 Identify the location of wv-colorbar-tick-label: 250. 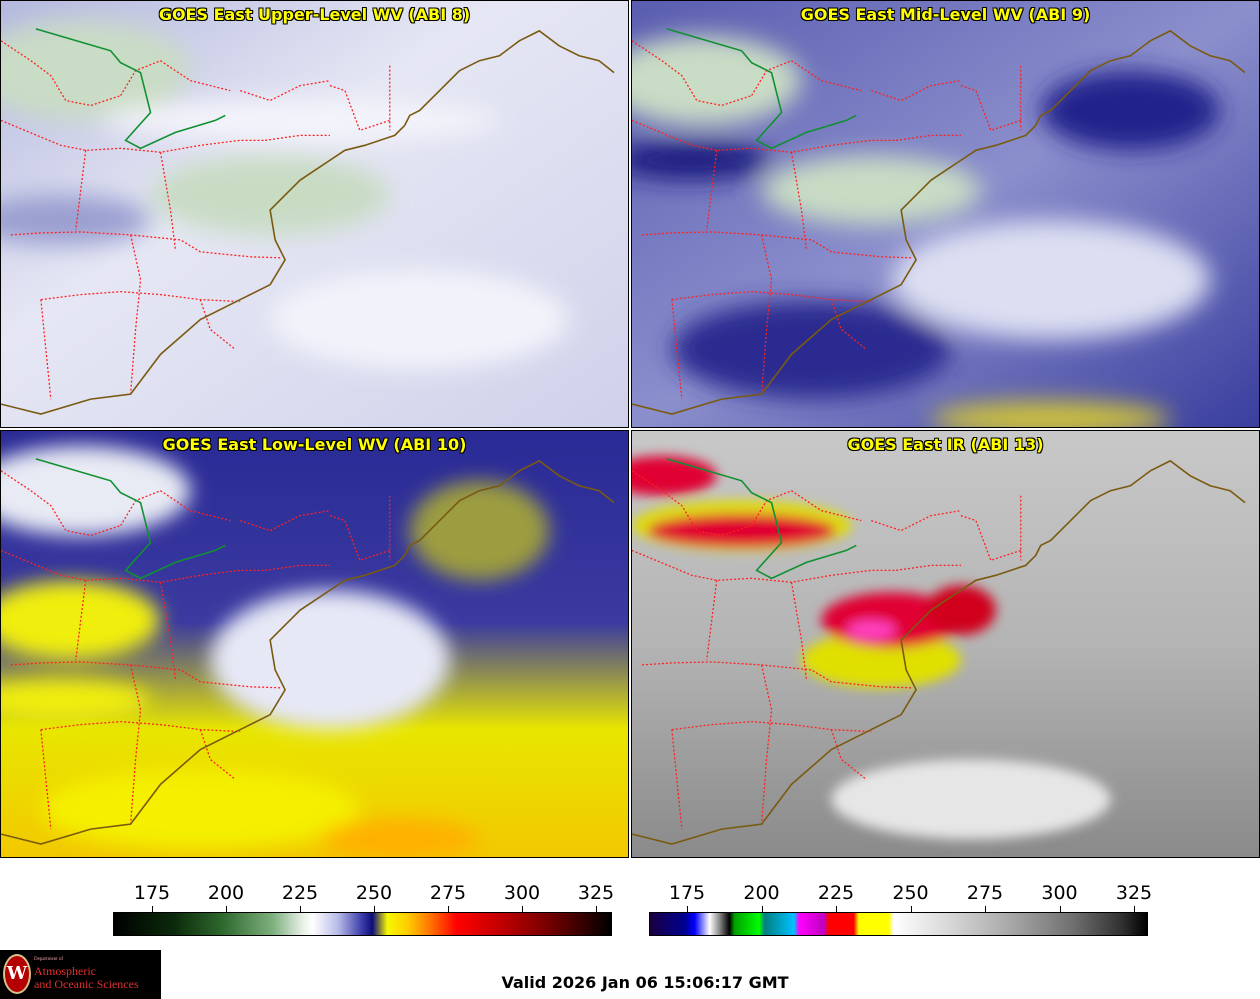
(374, 893).